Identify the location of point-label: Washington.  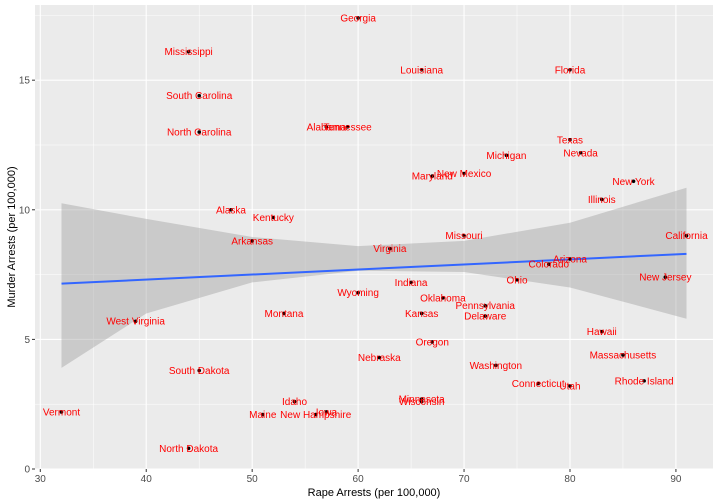
(496, 366).